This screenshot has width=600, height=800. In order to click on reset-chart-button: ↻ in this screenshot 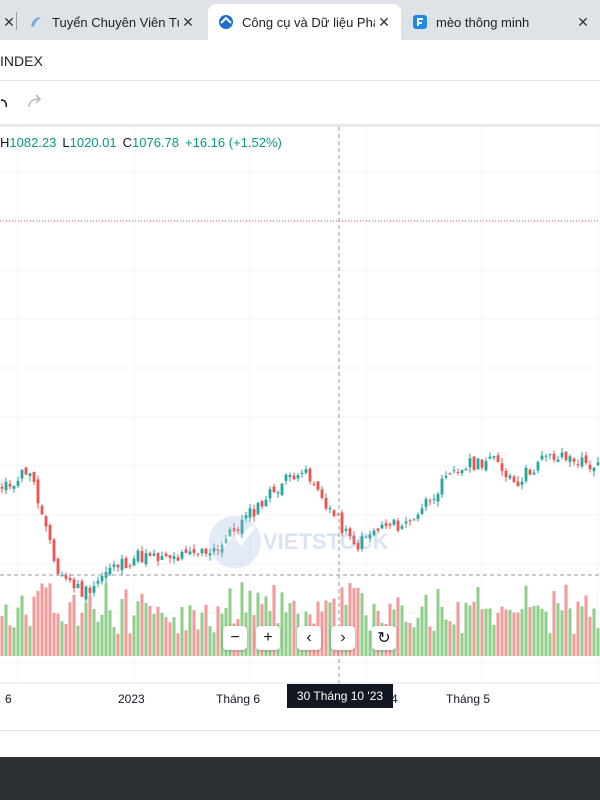, I will do `click(384, 638)`.